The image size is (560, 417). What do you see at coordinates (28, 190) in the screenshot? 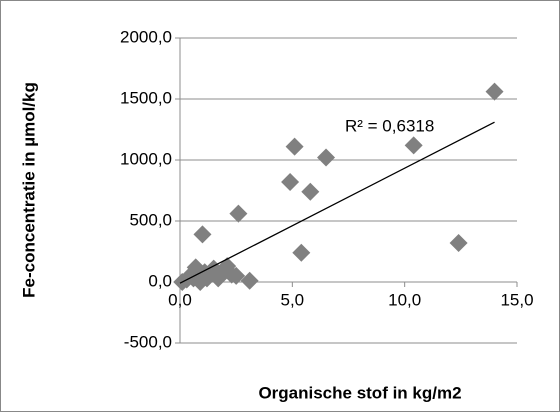
I see `y-axis-label: Fe-concentratie in µmol/kg` at bounding box center [28, 190].